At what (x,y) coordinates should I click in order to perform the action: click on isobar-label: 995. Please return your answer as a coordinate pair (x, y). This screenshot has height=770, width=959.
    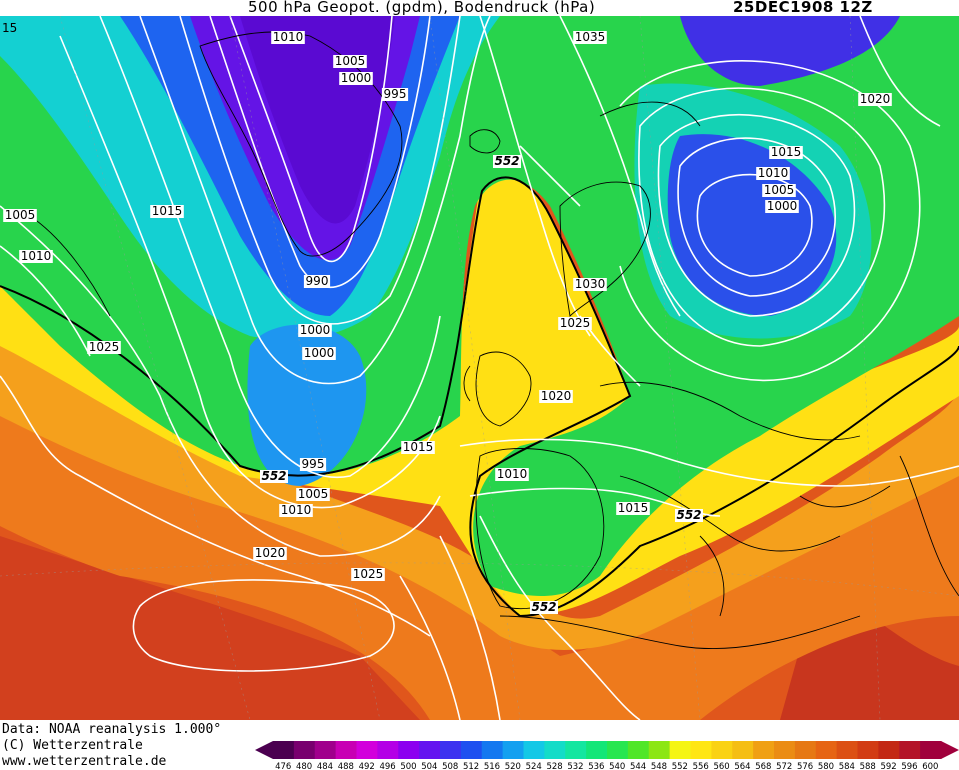
    Looking at the image, I should click on (395, 94).